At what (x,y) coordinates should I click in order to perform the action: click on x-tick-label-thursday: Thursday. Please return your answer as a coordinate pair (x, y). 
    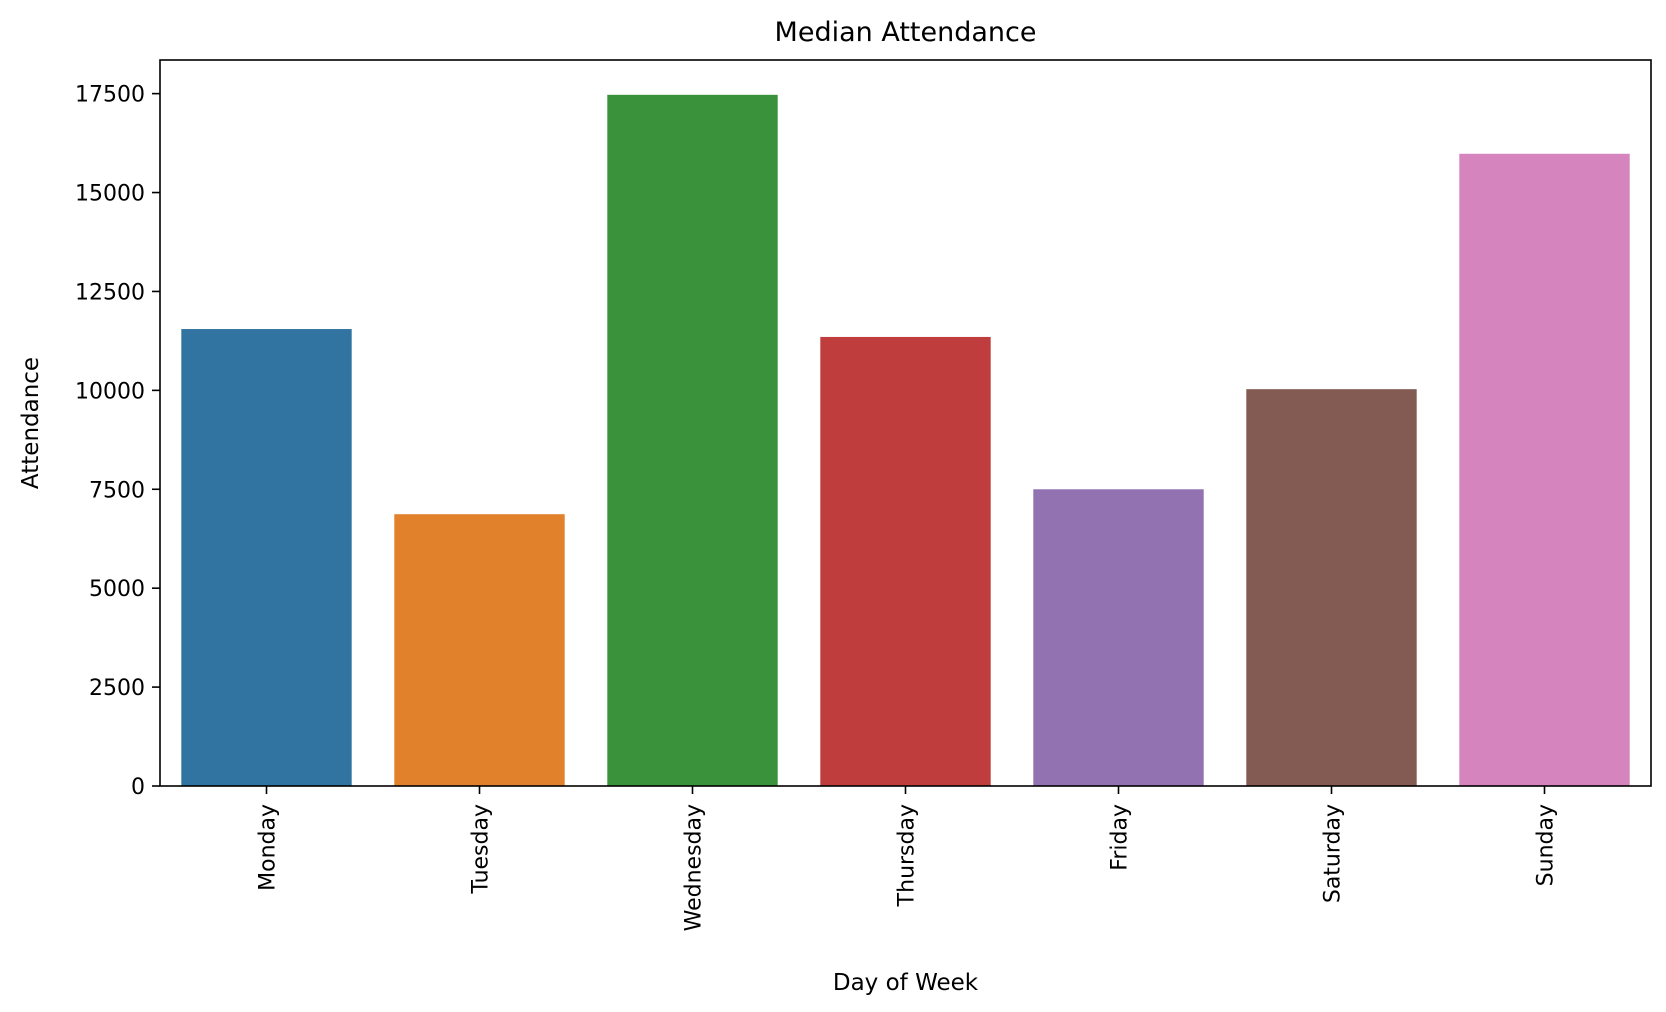
    Looking at the image, I should click on (907, 855).